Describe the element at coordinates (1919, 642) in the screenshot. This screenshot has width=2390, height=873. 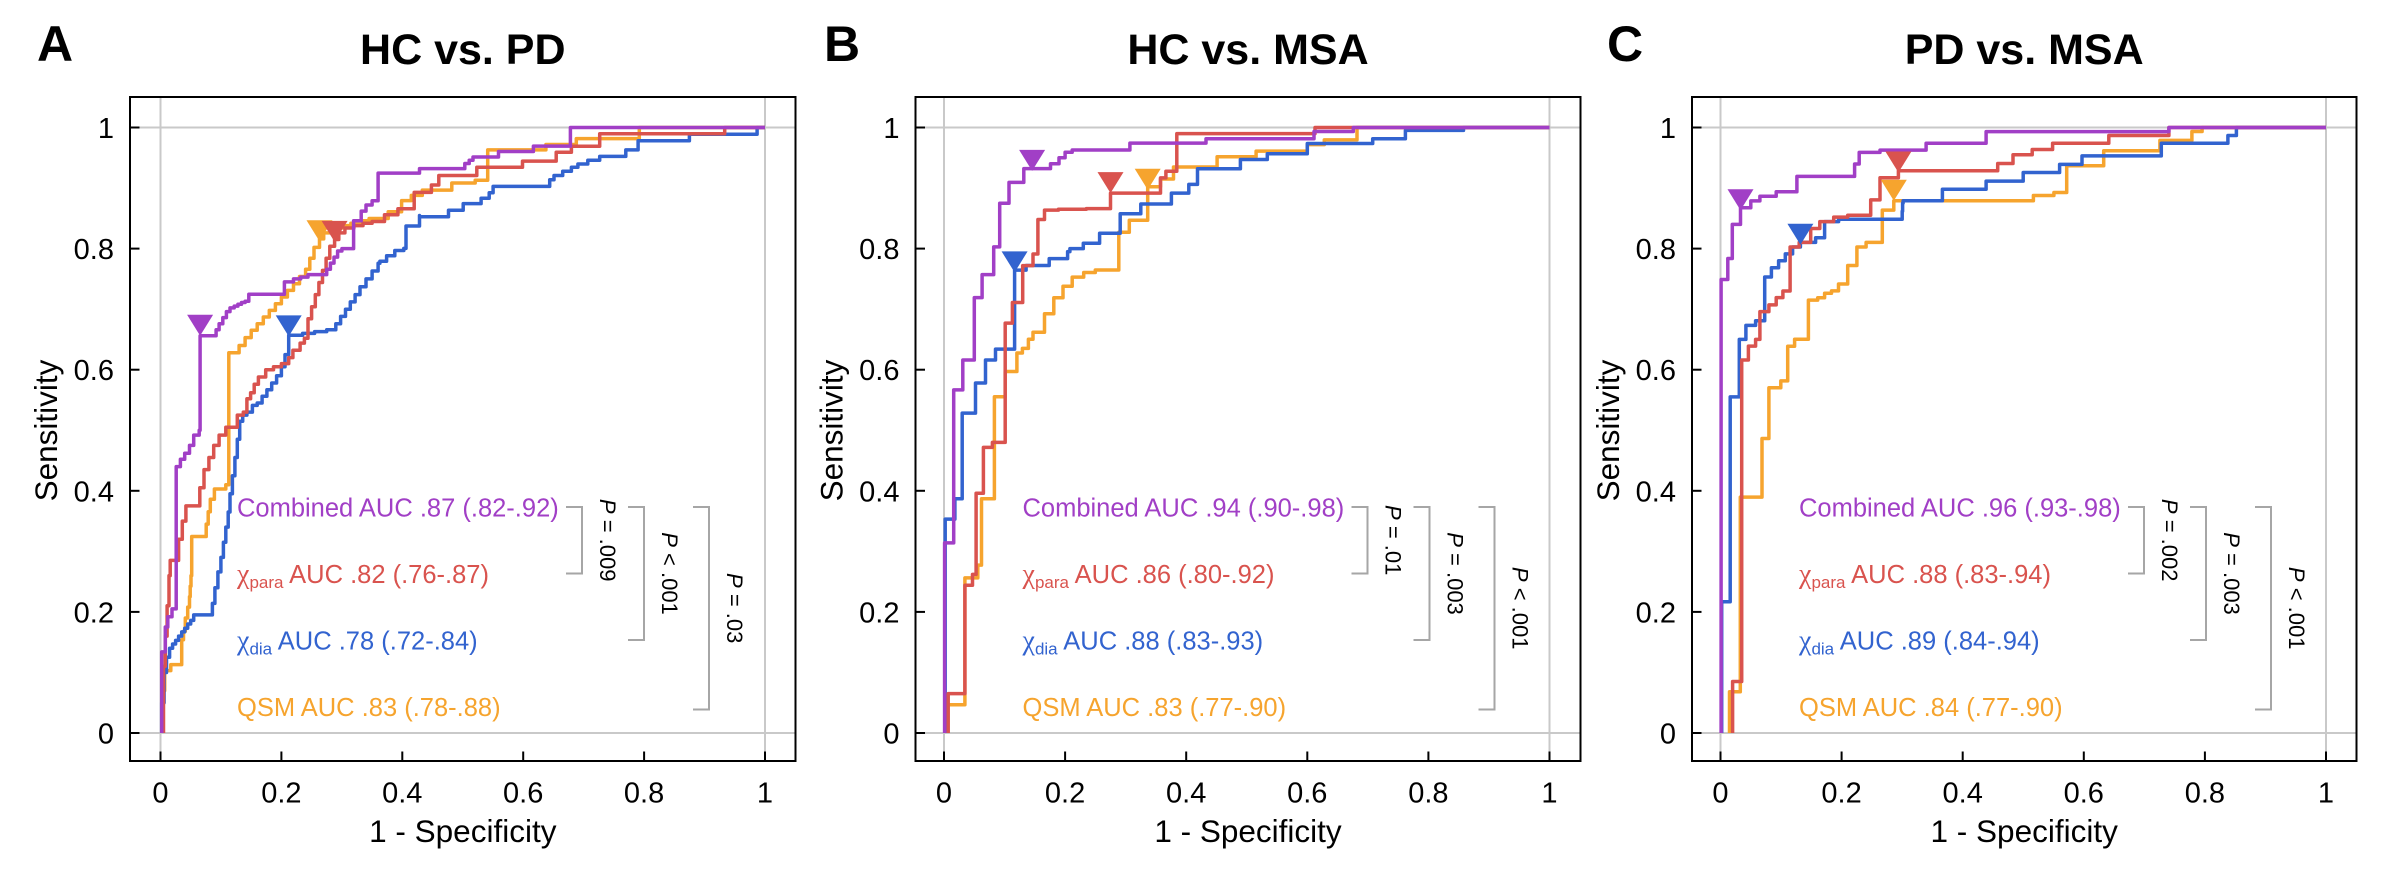
I see `svg-text: χdia AUC .89 (.84-.94)` at that location.